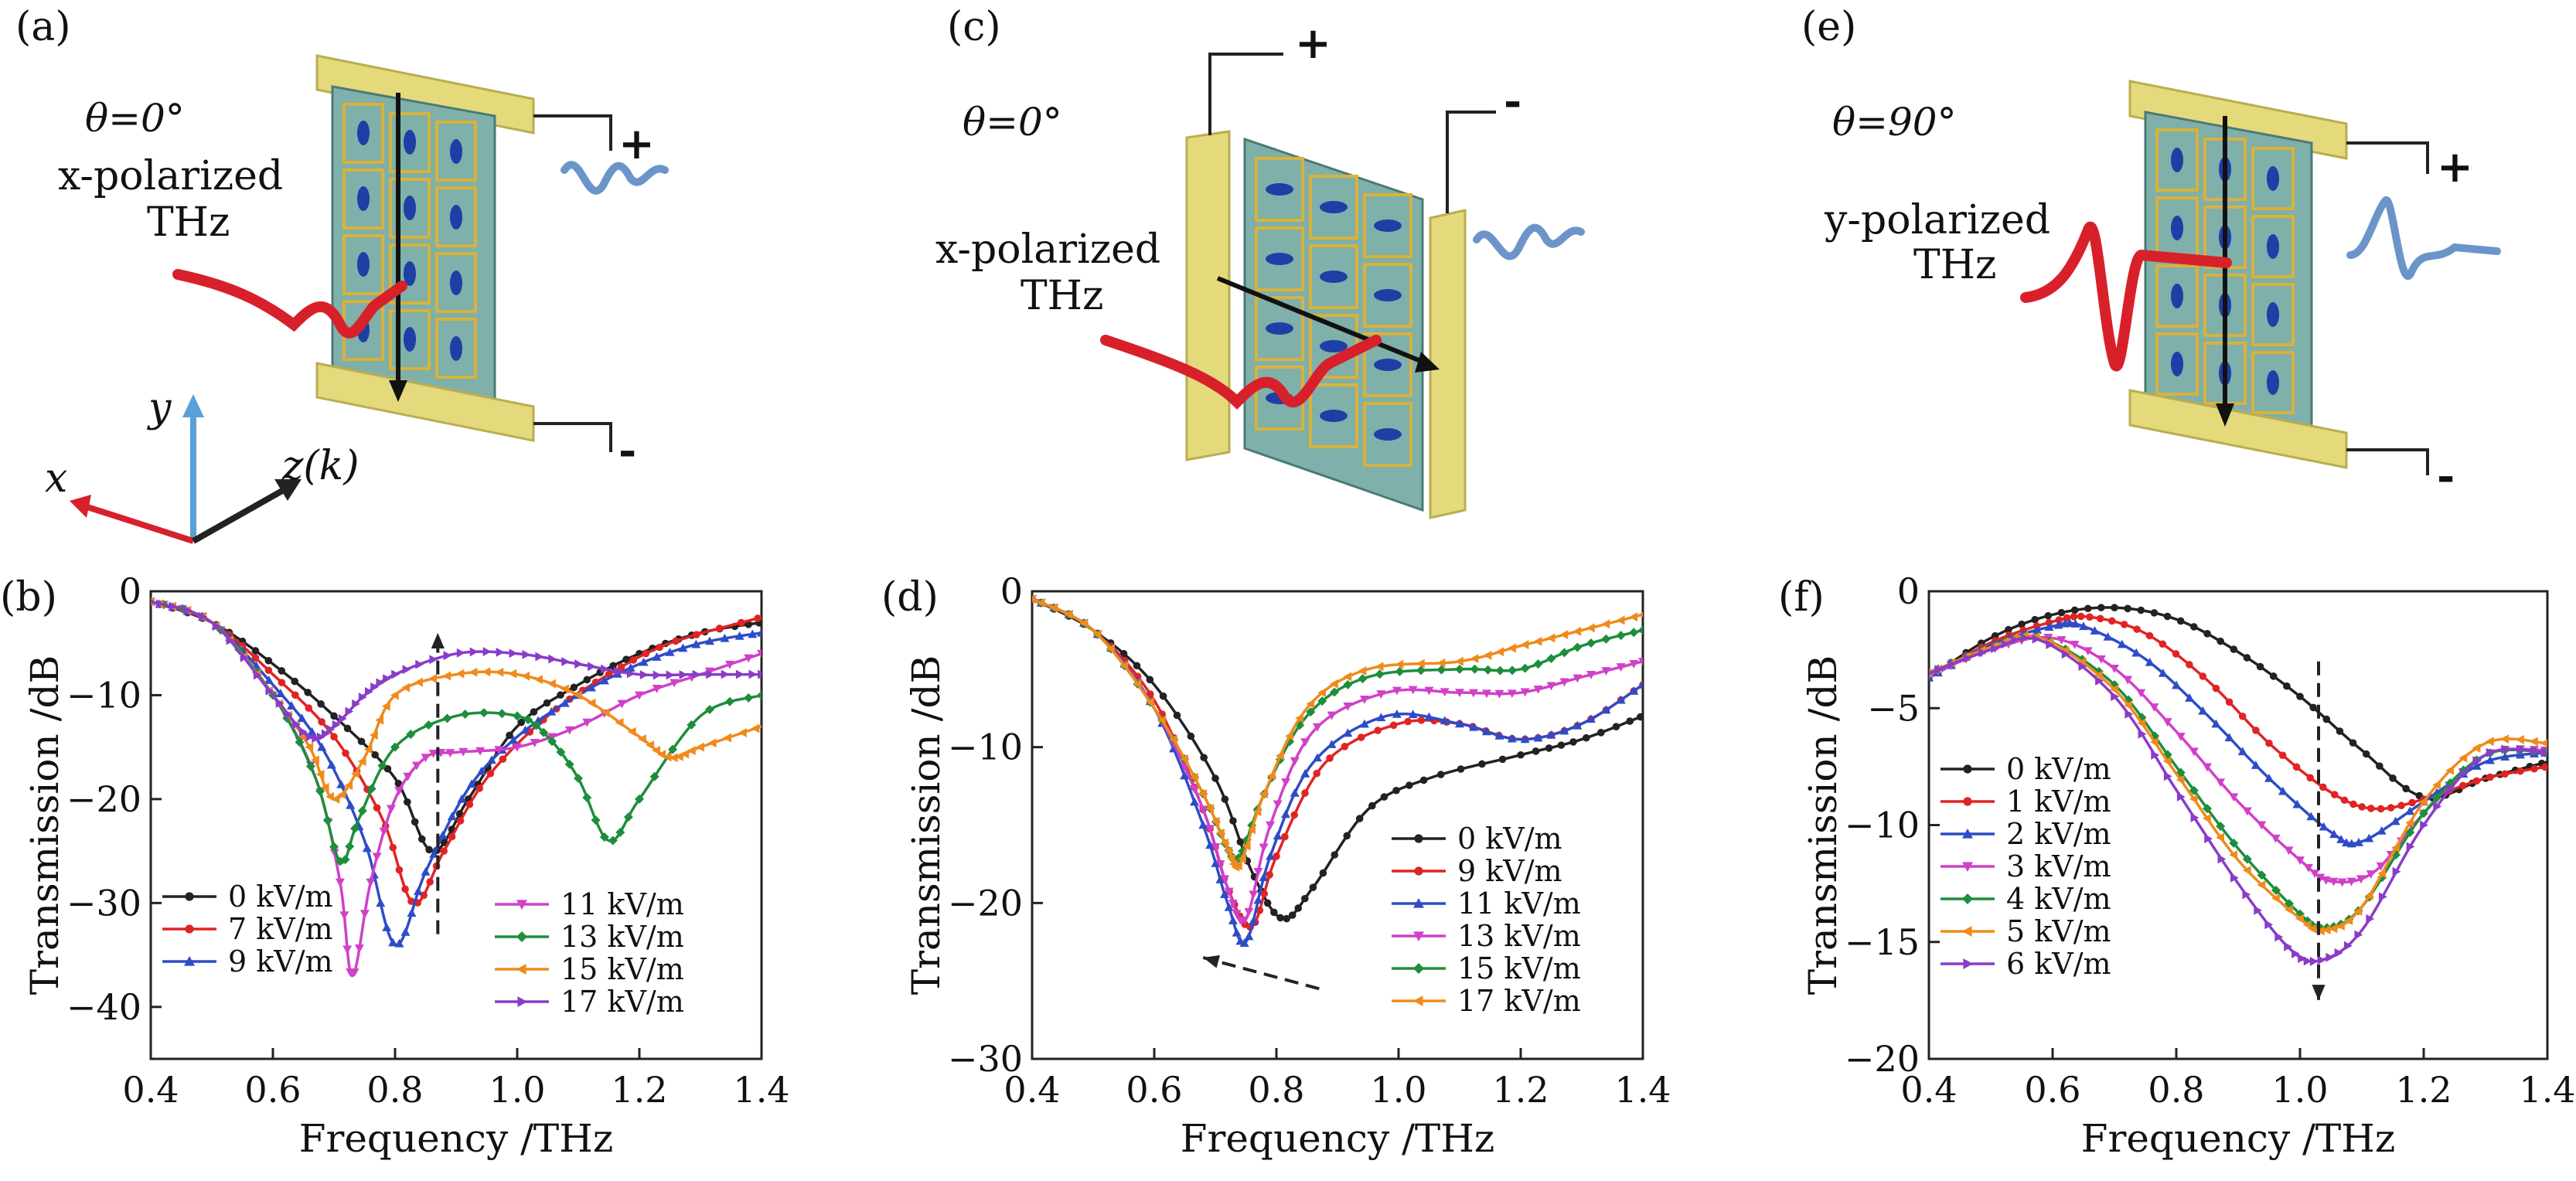 This screenshot has height=1181, width=2576. Describe the element at coordinates (280, 929) in the screenshot. I see `legend-label: 7 kV/m` at that location.